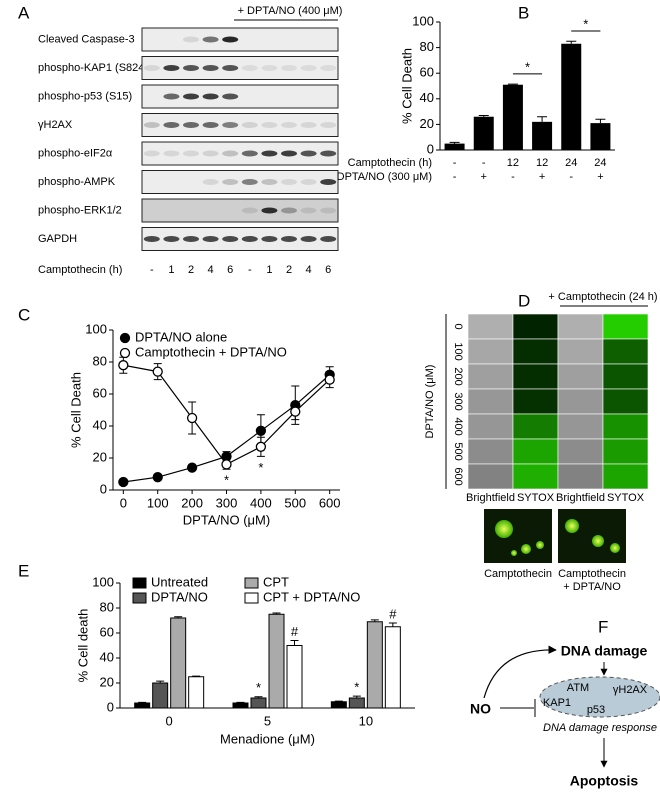  What do you see at coordinates (77, 182) in the screenshot?
I see `blot-row-label: phospho-AMPK` at bounding box center [77, 182].